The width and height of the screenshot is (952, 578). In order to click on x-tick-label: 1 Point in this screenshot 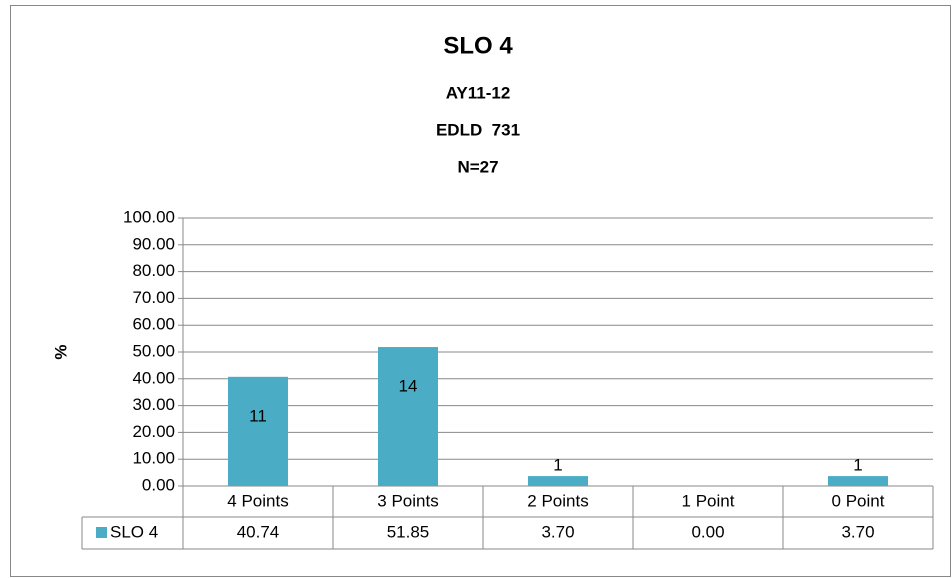, I will do `click(708, 500)`.